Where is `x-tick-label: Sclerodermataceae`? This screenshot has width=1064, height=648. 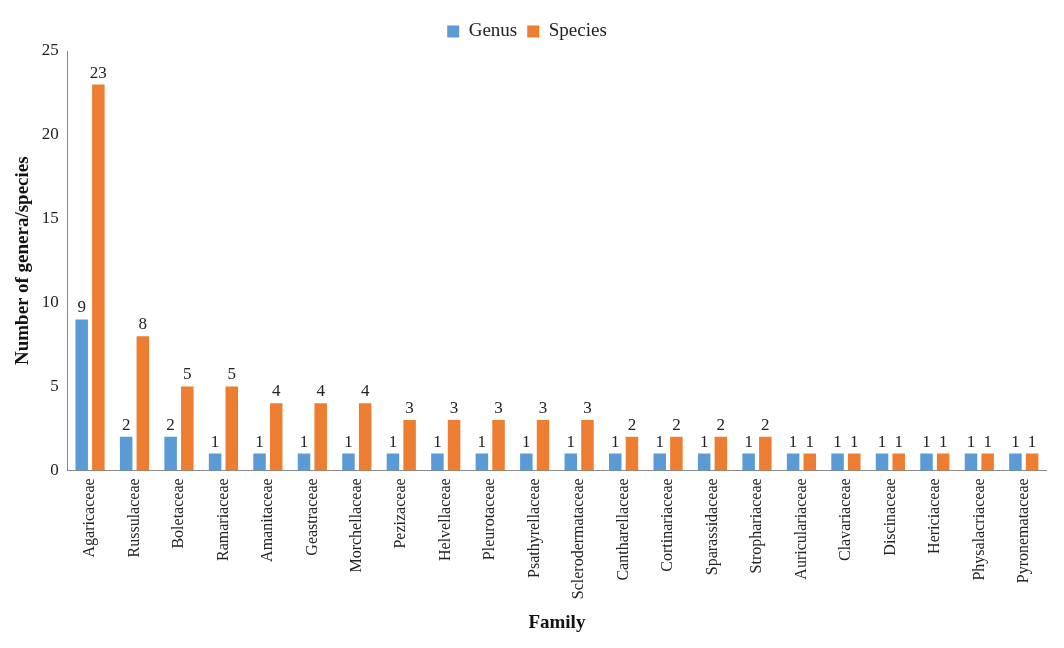
x-tick-label: Sclerodermataceae is located at coordinates (578, 539).